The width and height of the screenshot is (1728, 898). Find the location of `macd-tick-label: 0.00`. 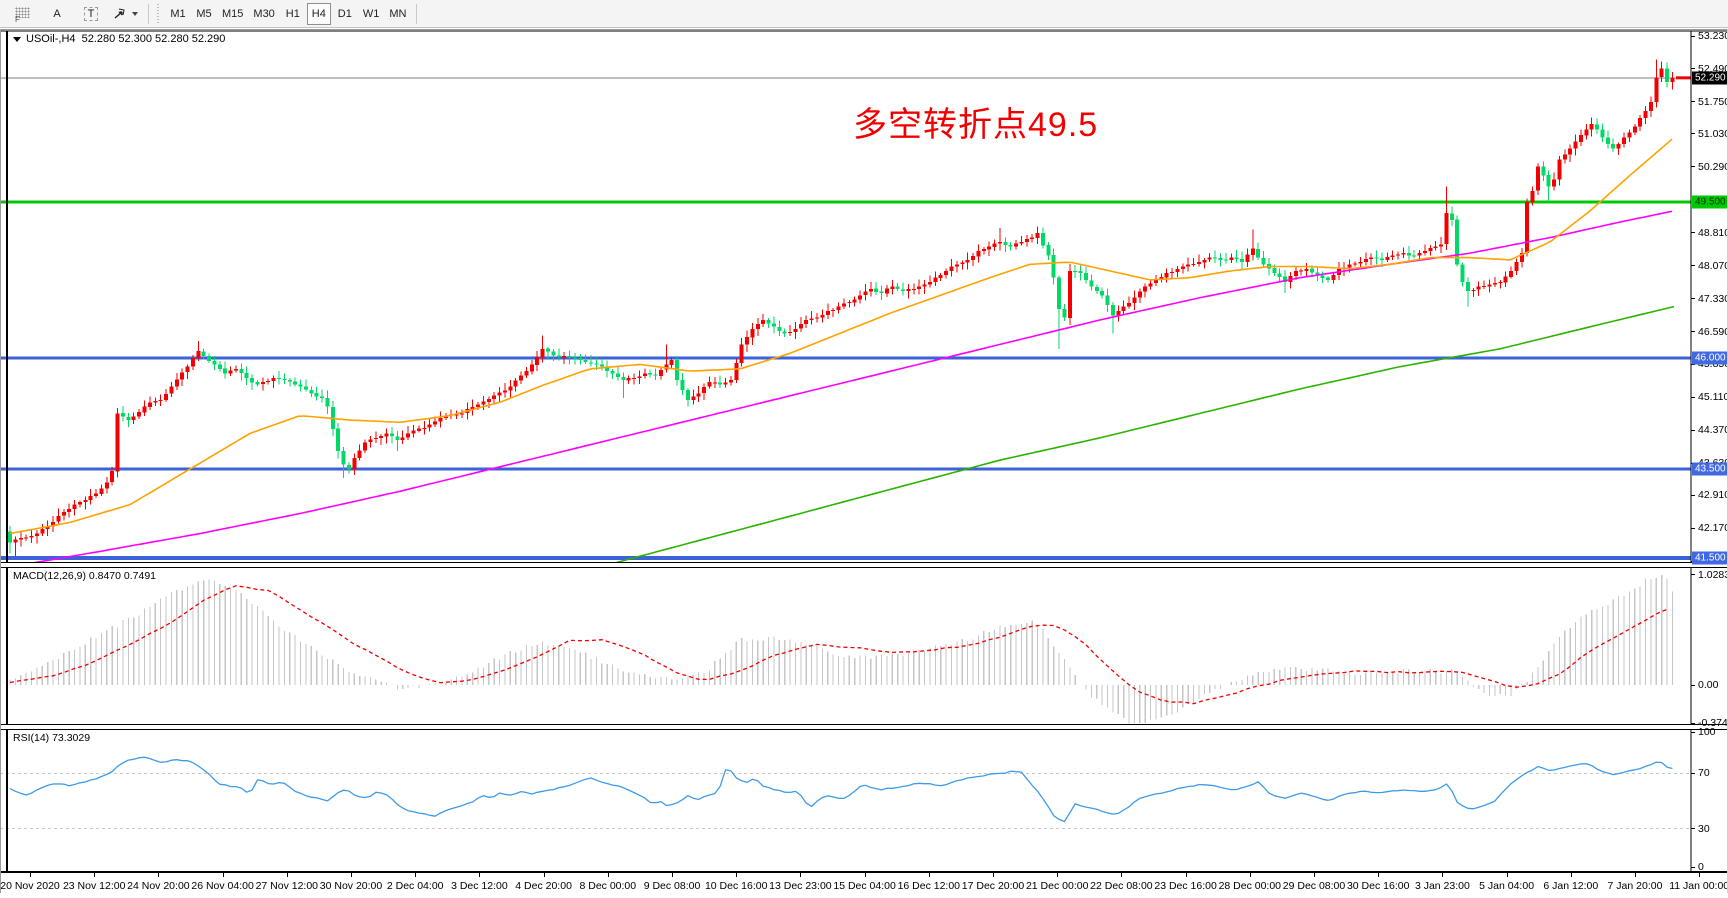

macd-tick-label: 0.00 is located at coordinates (1708, 685).